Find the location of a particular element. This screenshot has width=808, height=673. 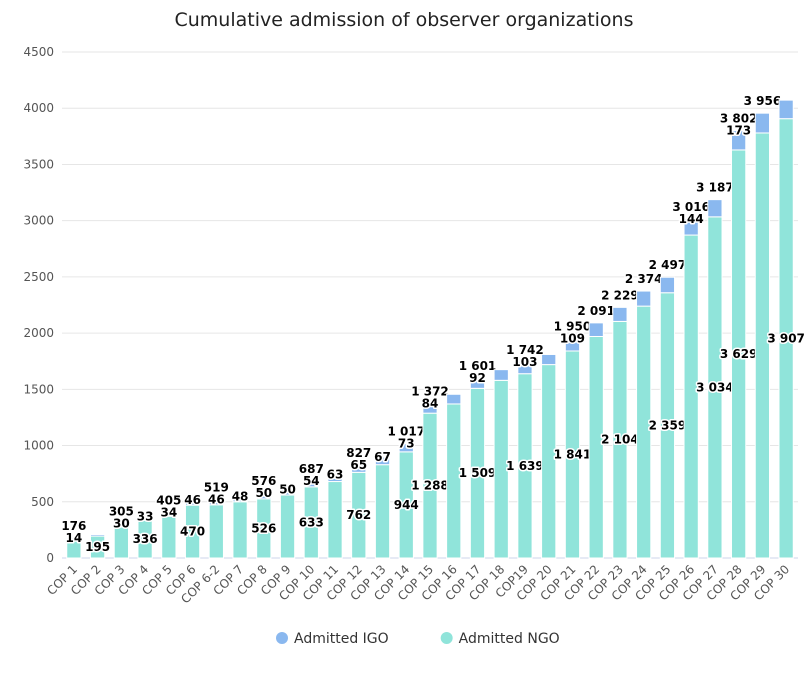

data-label: 144 is located at coordinates (691, 219).